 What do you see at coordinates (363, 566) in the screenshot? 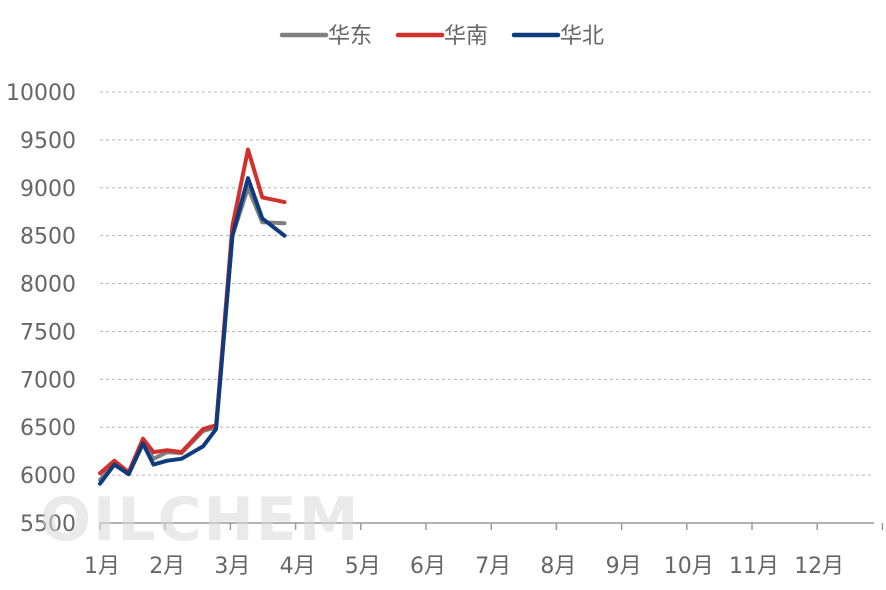
I see `x-tick-label: 5月` at bounding box center [363, 566].